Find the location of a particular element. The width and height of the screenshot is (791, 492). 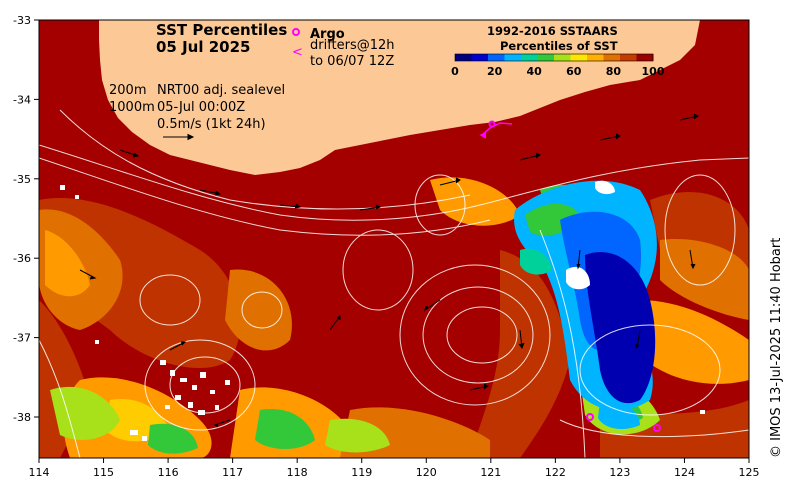

colorbar is located at coordinates (554, 57).